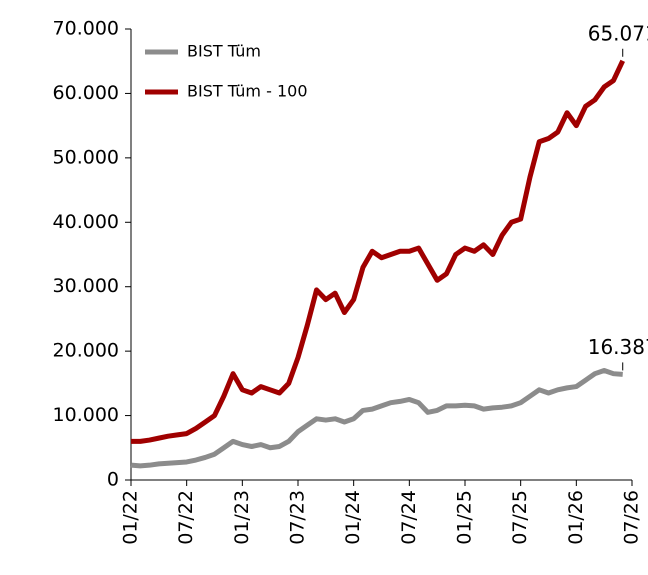  Describe the element at coordinates (86, 93) in the screenshot. I see `y-tick-label: 60.000` at that location.